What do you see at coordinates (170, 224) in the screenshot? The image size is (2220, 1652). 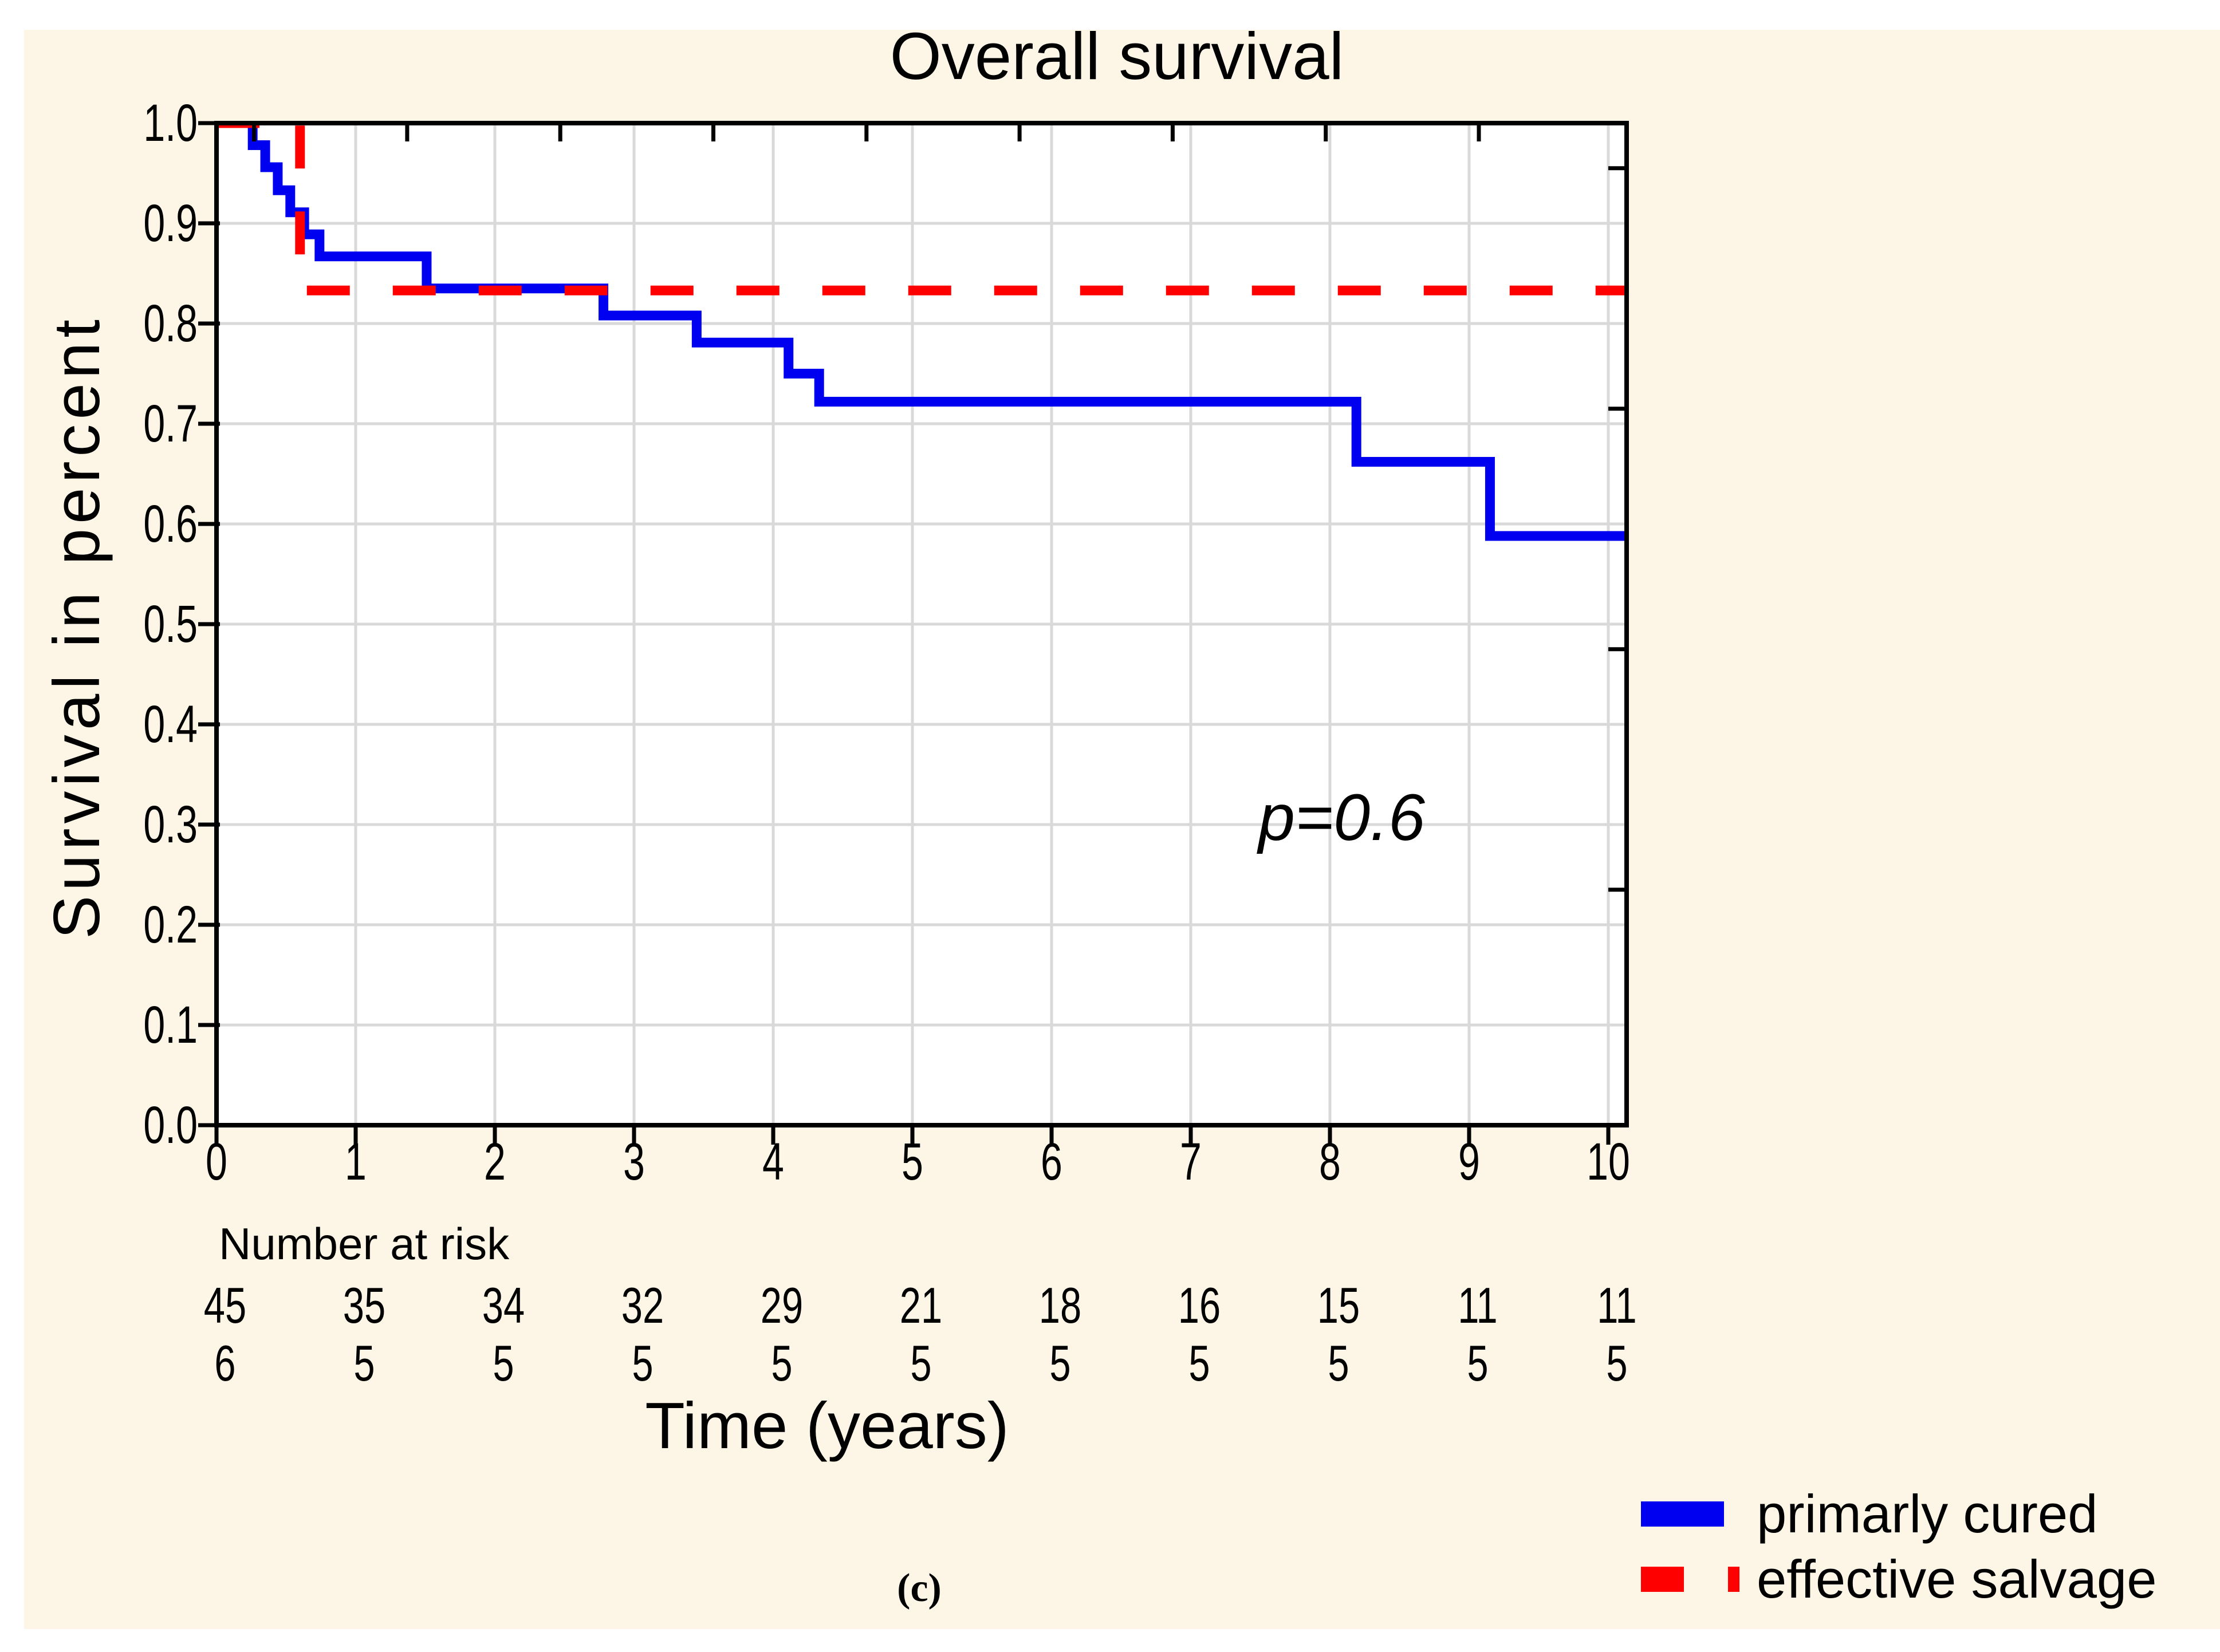 I see `y-tick-label: 0.9` at bounding box center [170, 224].